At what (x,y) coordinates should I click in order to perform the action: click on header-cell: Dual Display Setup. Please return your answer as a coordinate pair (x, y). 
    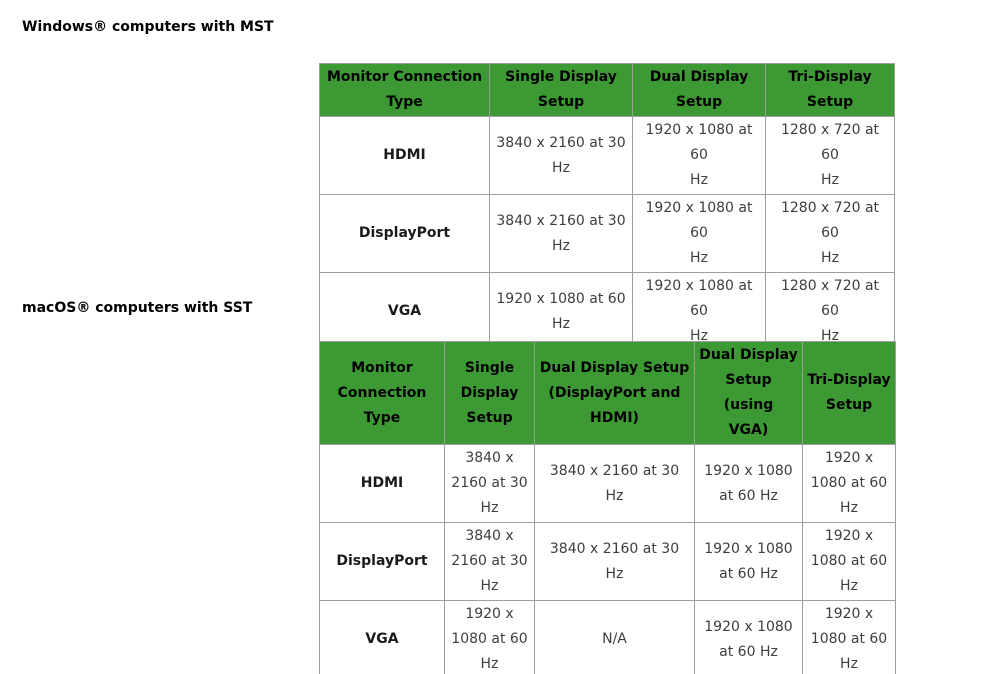
    Looking at the image, I should click on (699, 90).